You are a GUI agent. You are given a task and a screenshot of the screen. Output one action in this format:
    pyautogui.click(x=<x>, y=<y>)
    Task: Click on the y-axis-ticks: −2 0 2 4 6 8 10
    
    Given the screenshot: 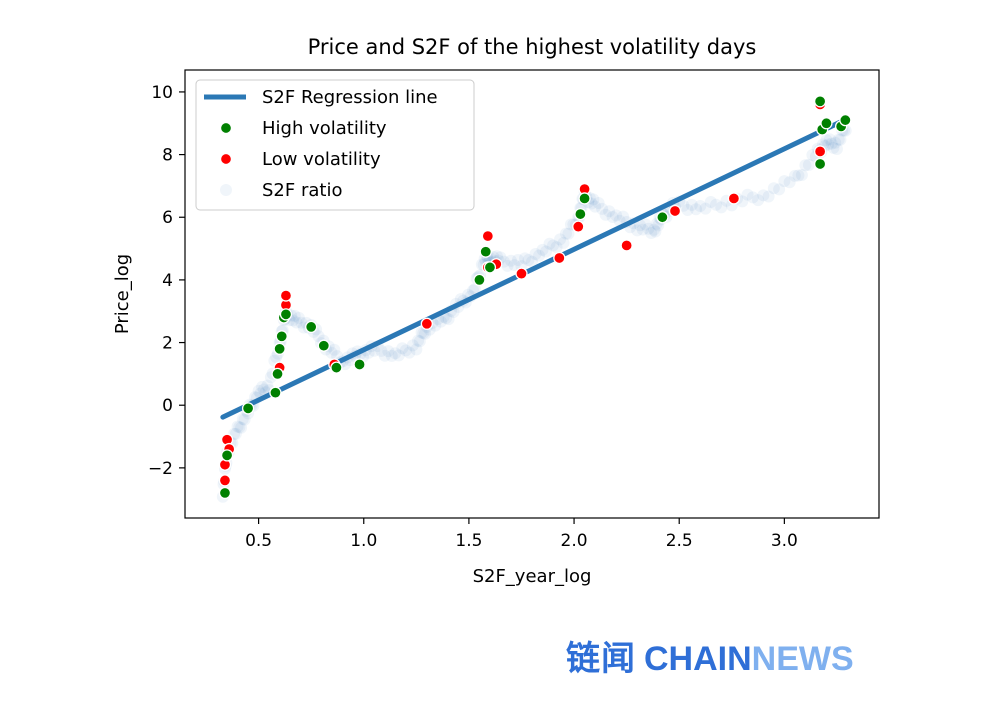 What is the action you would take?
    pyautogui.click(x=166, y=281)
    